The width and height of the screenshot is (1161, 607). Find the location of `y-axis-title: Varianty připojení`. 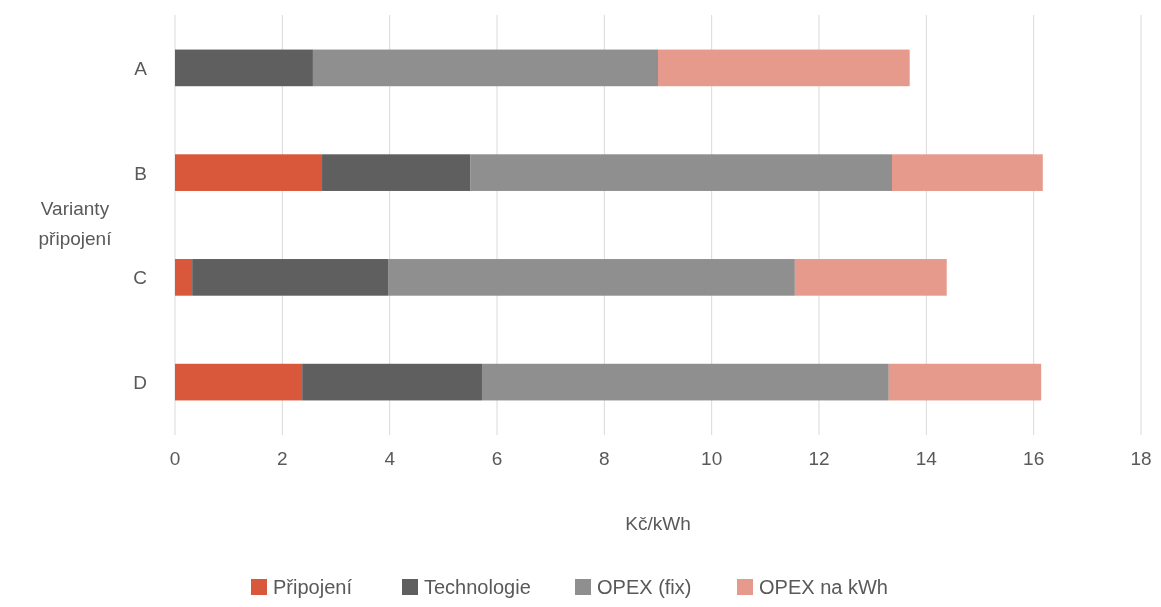

y-axis-title: Varianty připojení is located at coordinates (75, 223).